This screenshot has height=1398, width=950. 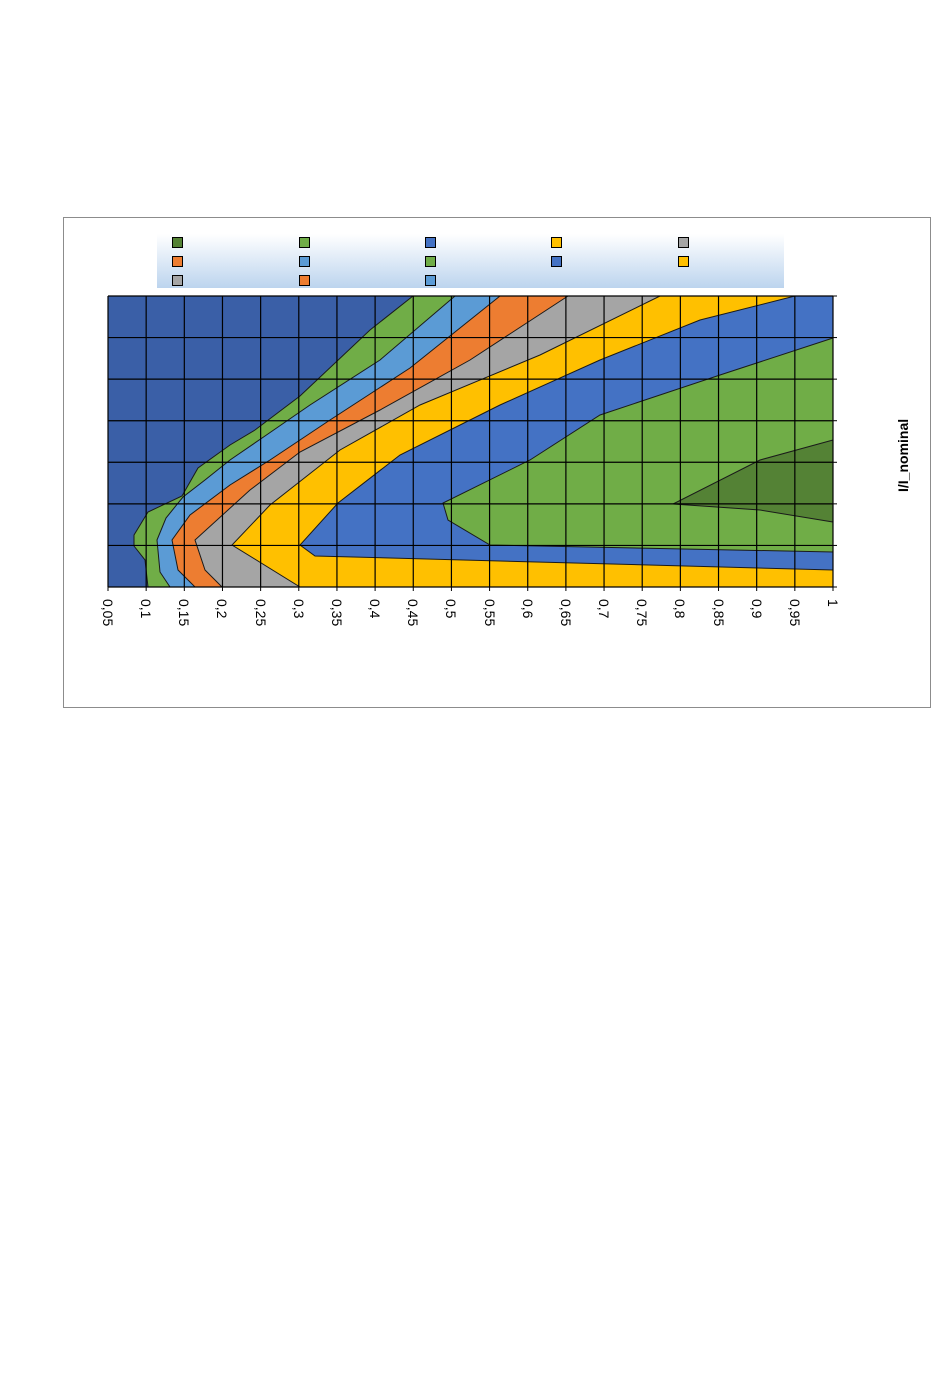 I want to click on x-tick-label: 1, so click(x=833, y=603).